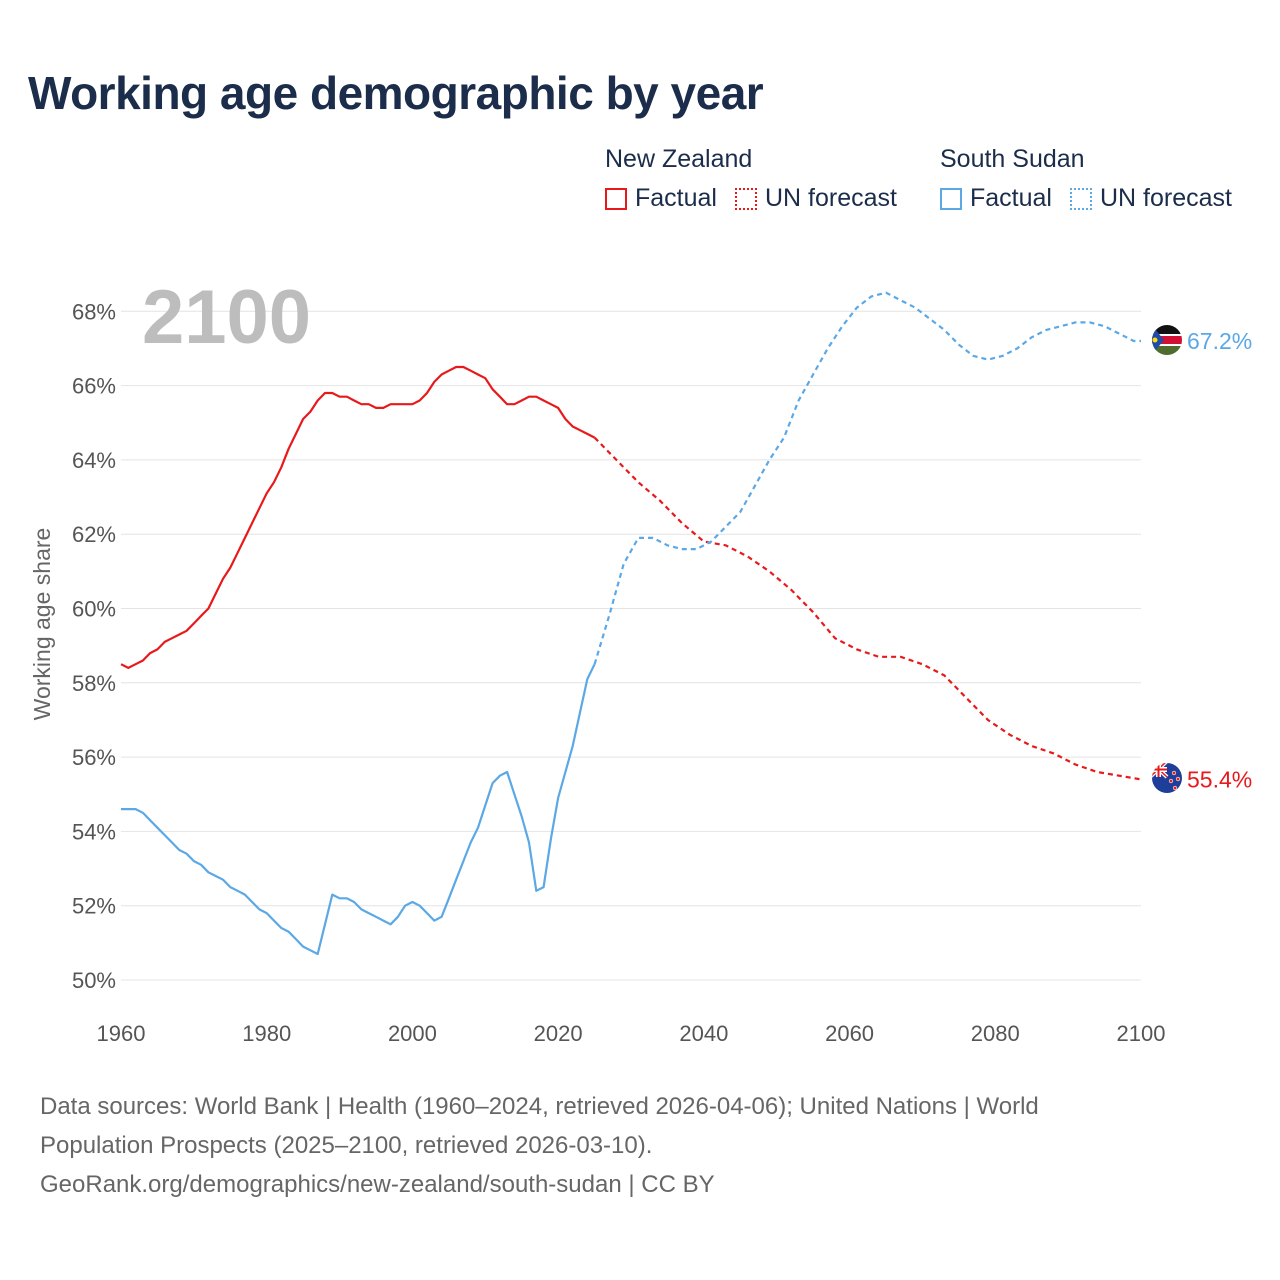 This screenshot has width=1280, height=1280. Describe the element at coordinates (94, 646) in the screenshot. I see `y-axis: 50% 52% 54% 56% 58% 60% 62% 64% 66% 68%` at that location.